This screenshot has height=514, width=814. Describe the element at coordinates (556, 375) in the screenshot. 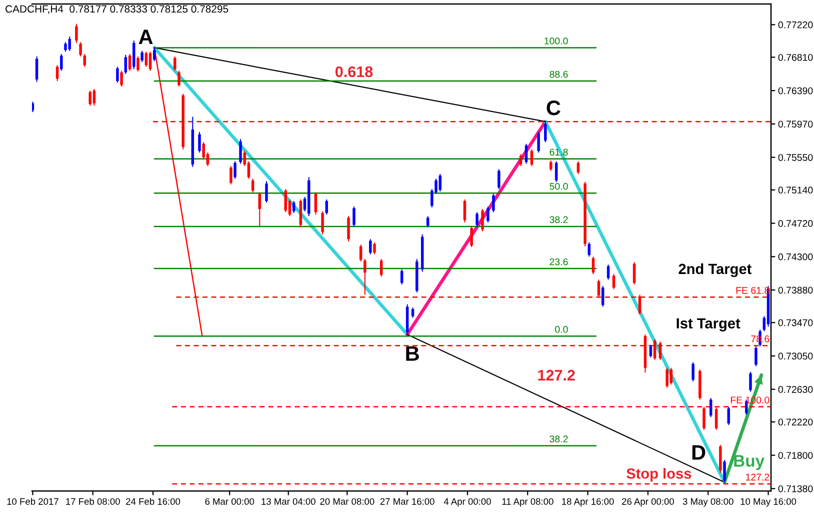

I see `annotation: 127.2` at that location.